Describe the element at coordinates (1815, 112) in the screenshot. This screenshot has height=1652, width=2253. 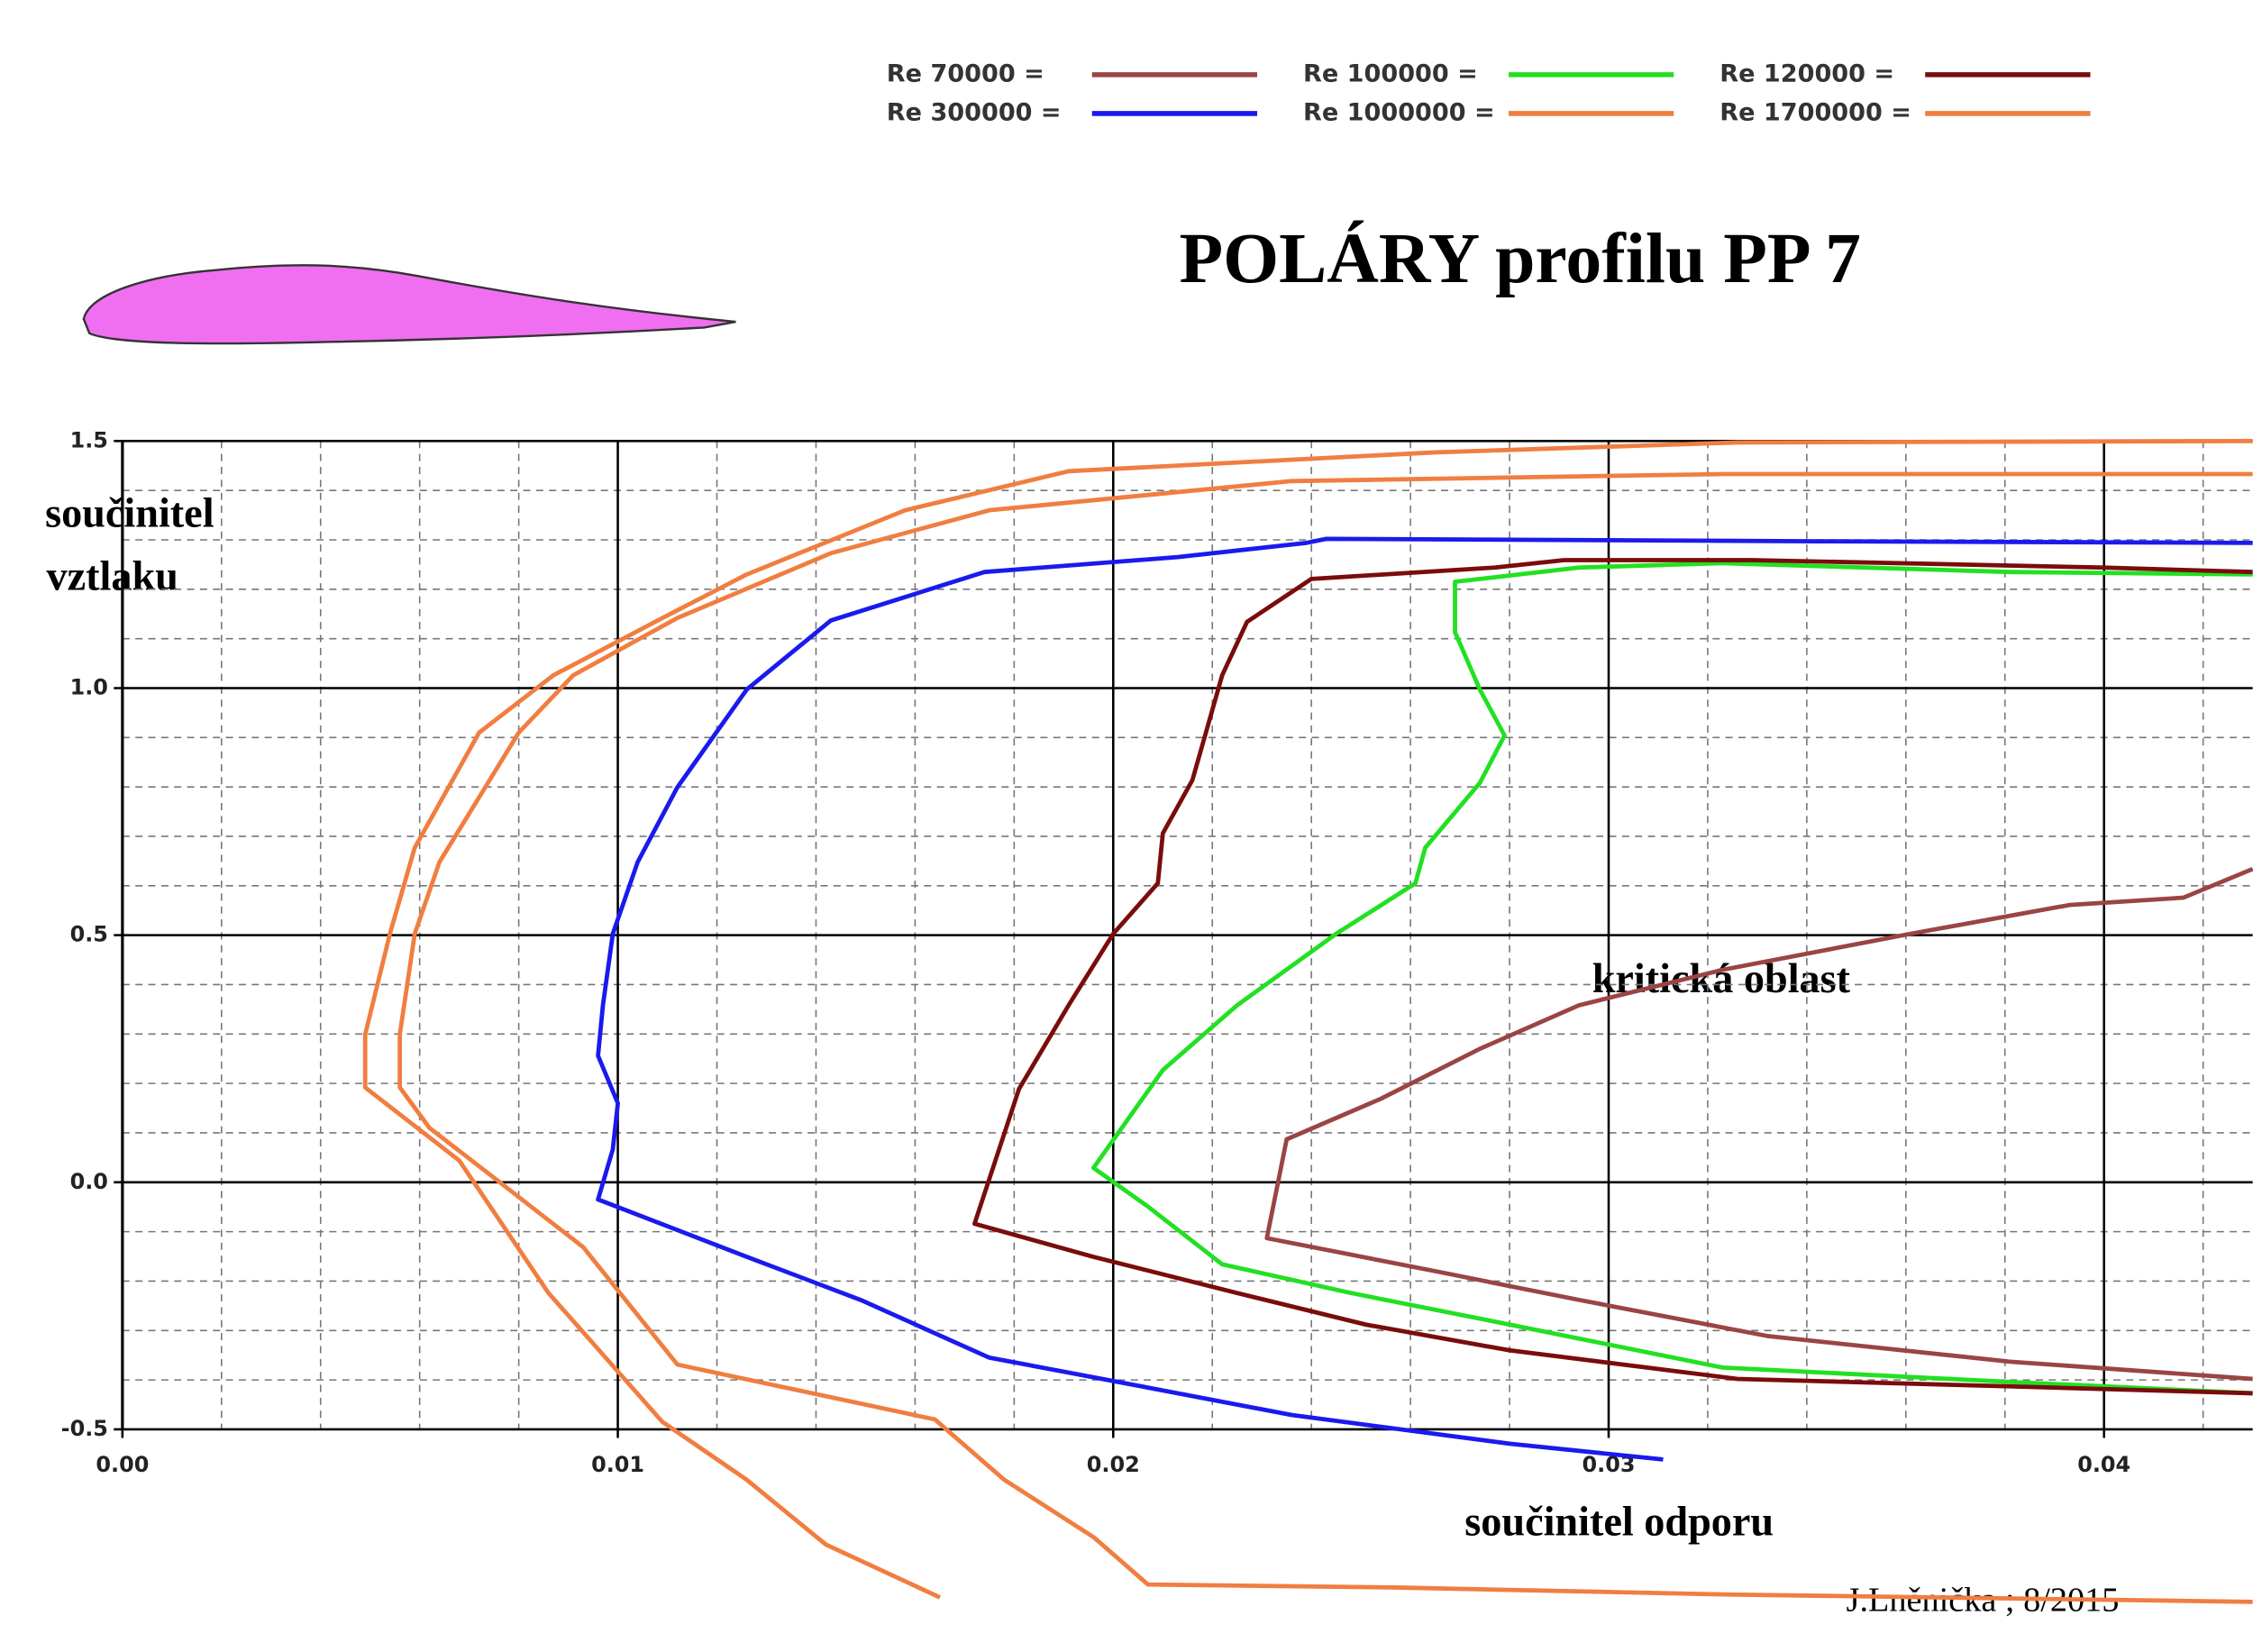
I see `legend-label: Re 1700000 =` at that location.